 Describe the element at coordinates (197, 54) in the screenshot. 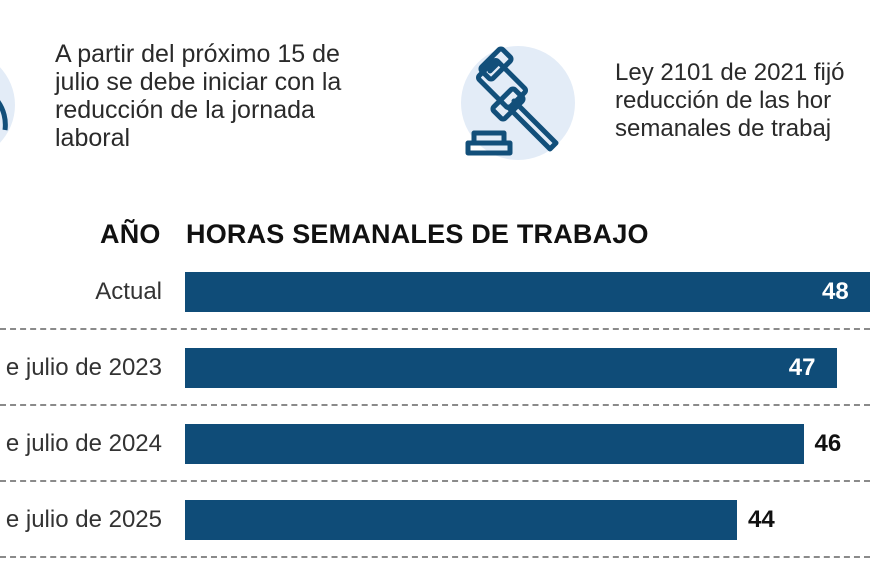

I see `intro-line: A partir del próximo 15 de` at that location.